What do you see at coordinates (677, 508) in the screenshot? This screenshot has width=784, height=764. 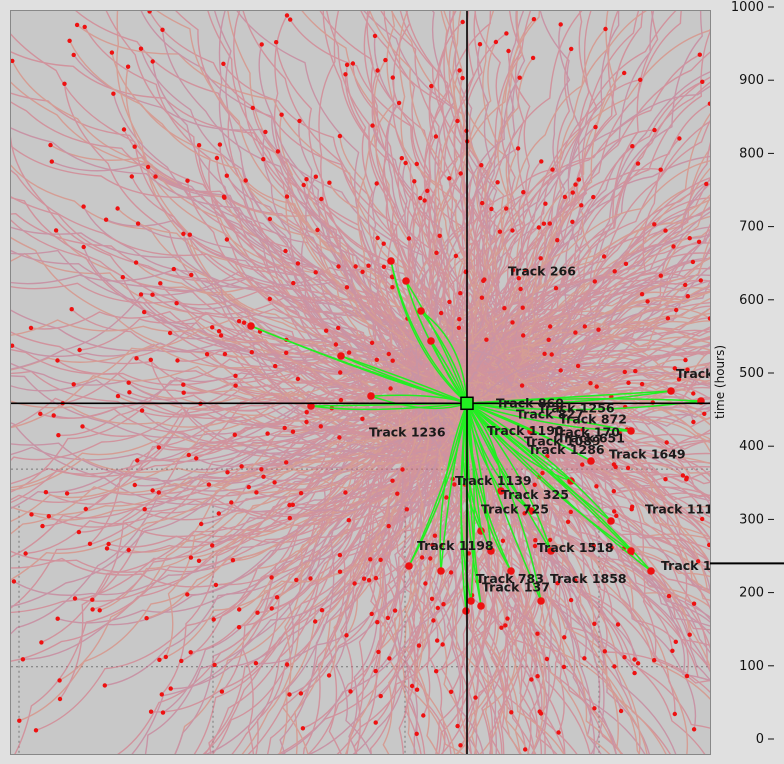 I see `track-label: Track 111` at bounding box center [677, 508].